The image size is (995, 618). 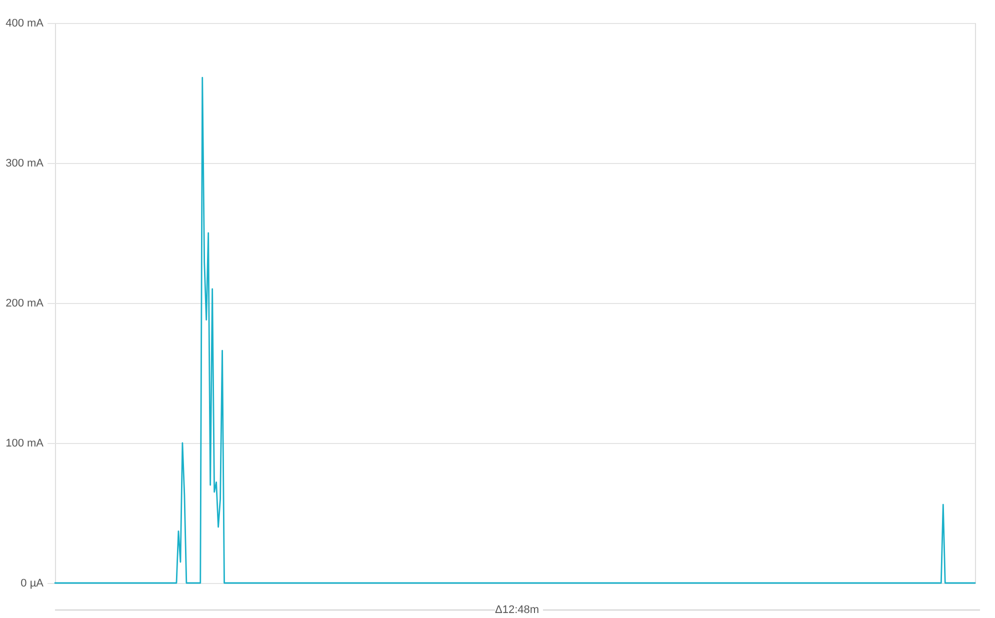 I want to click on y-tick-label: 300 mA, so click(x=25, y=164).